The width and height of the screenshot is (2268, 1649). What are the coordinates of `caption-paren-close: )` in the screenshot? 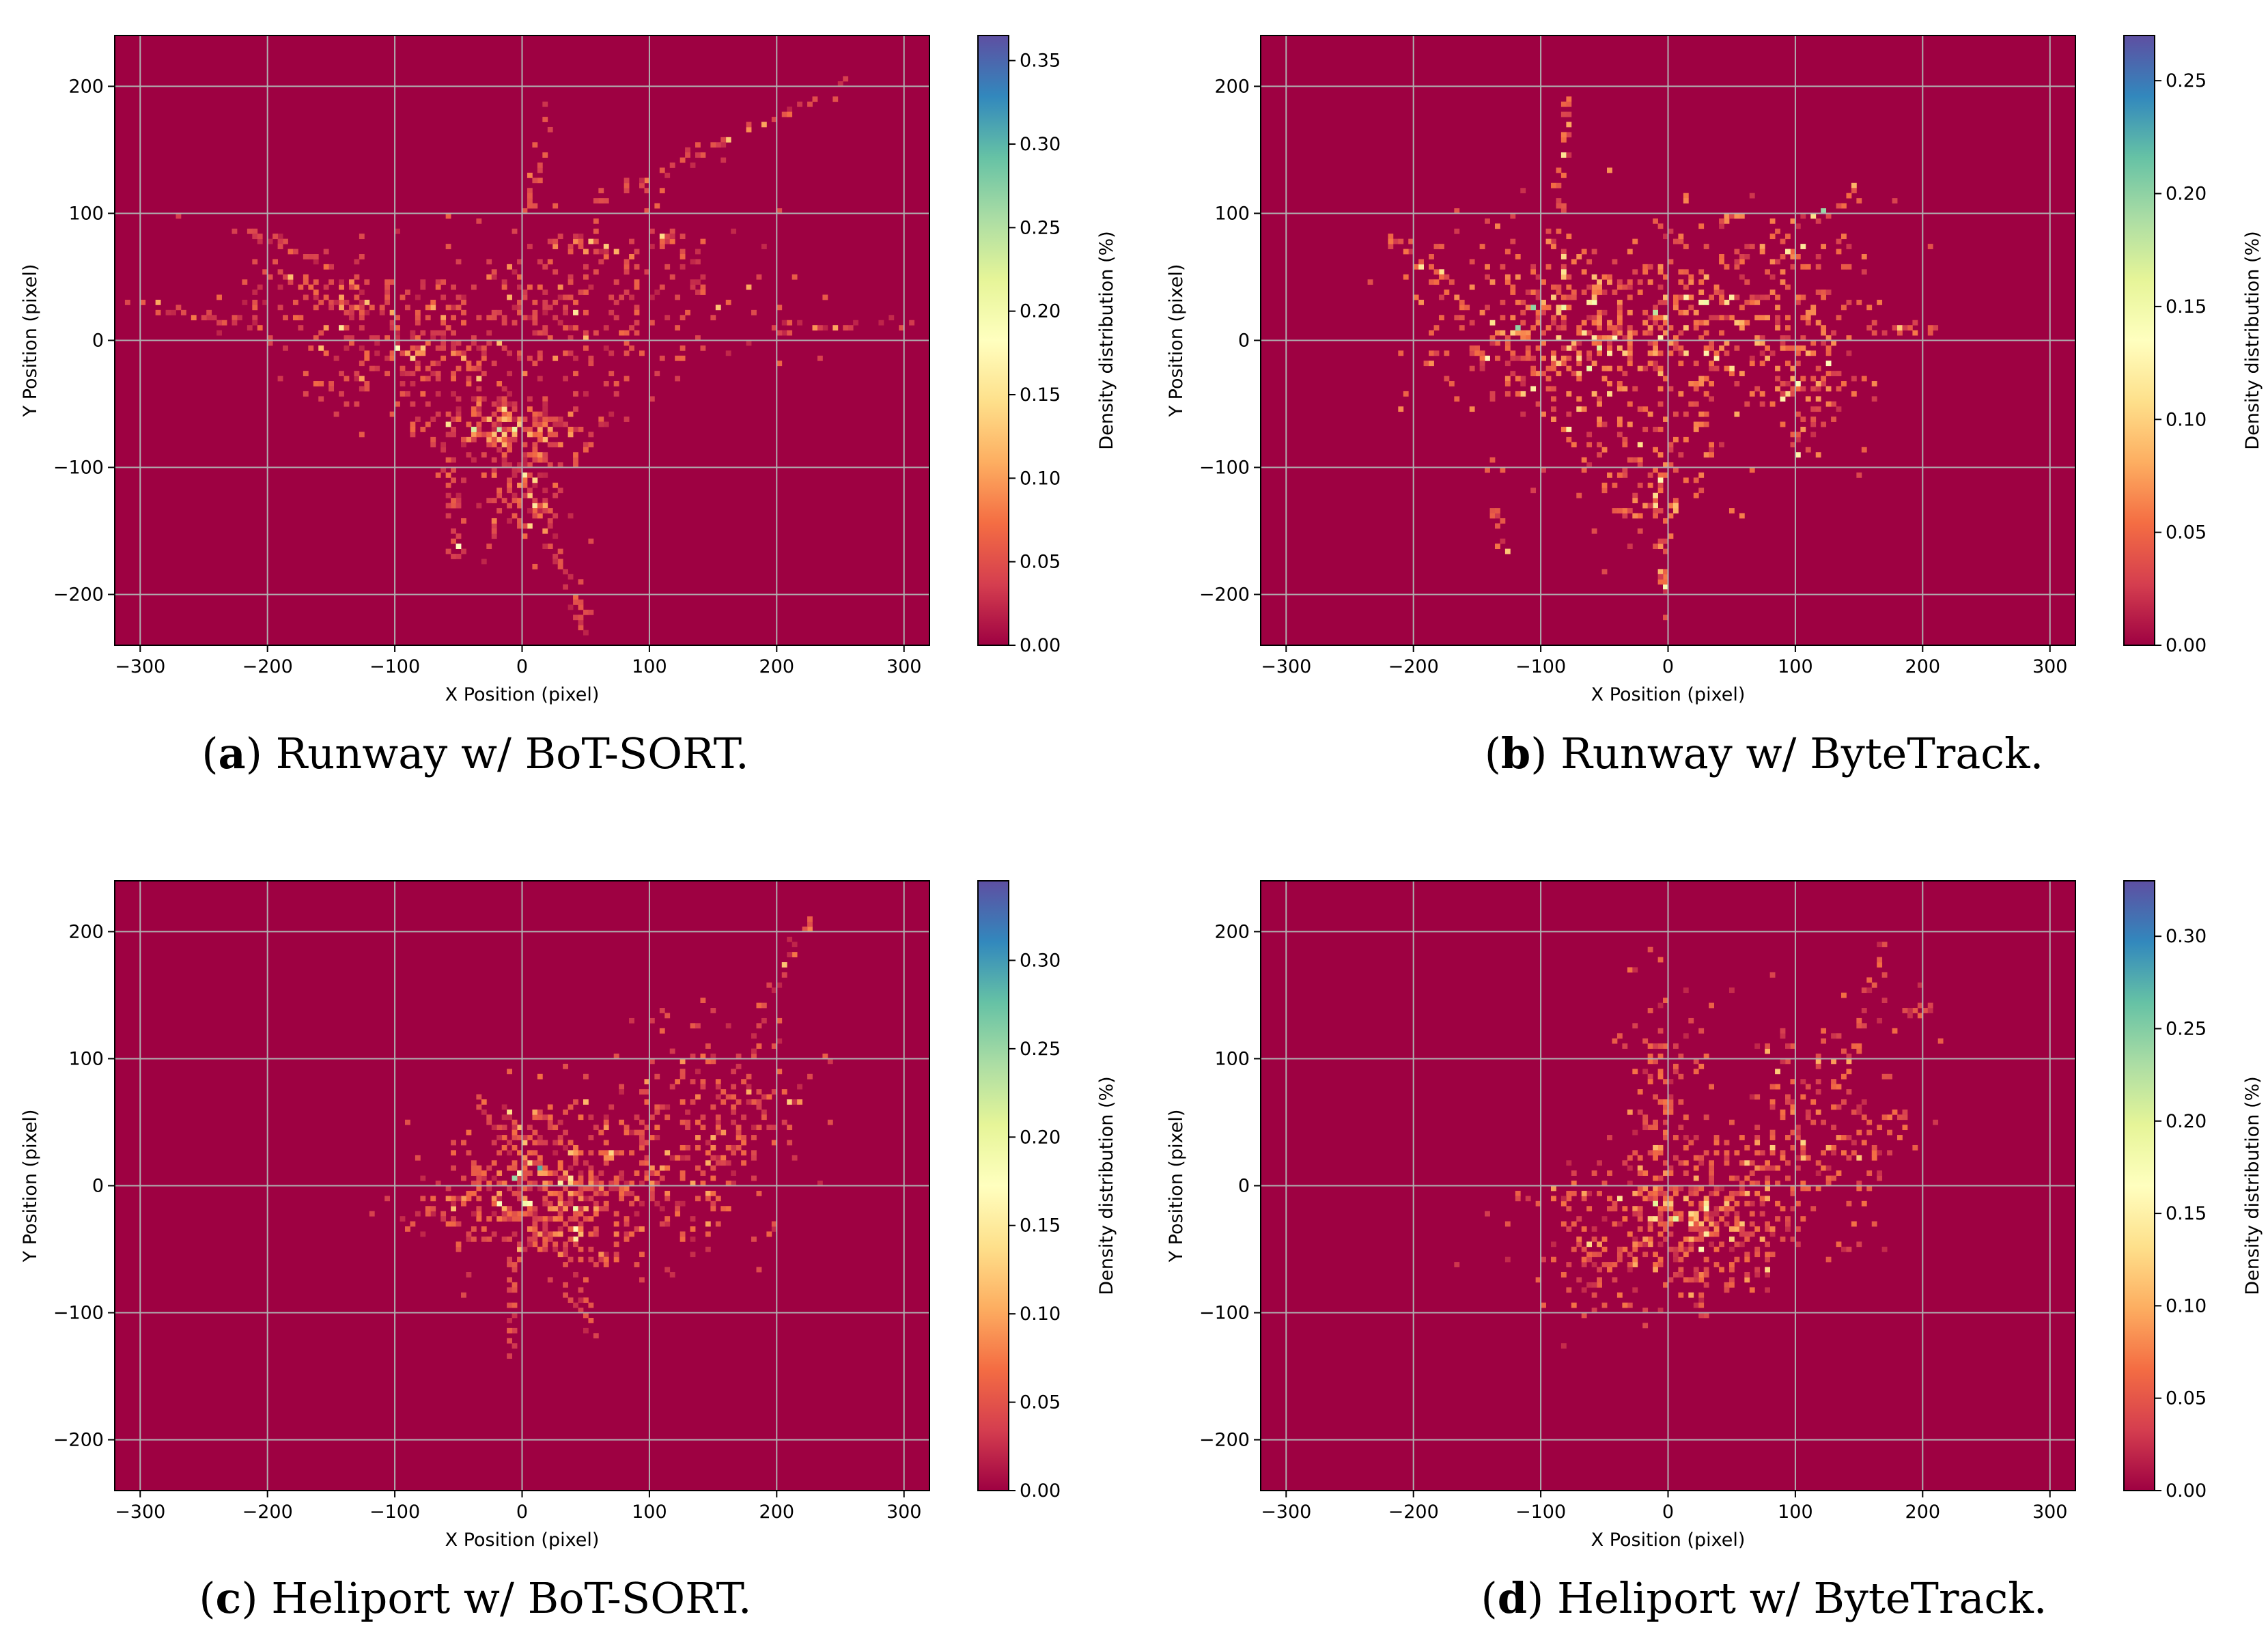 It's located at (249, 1598).